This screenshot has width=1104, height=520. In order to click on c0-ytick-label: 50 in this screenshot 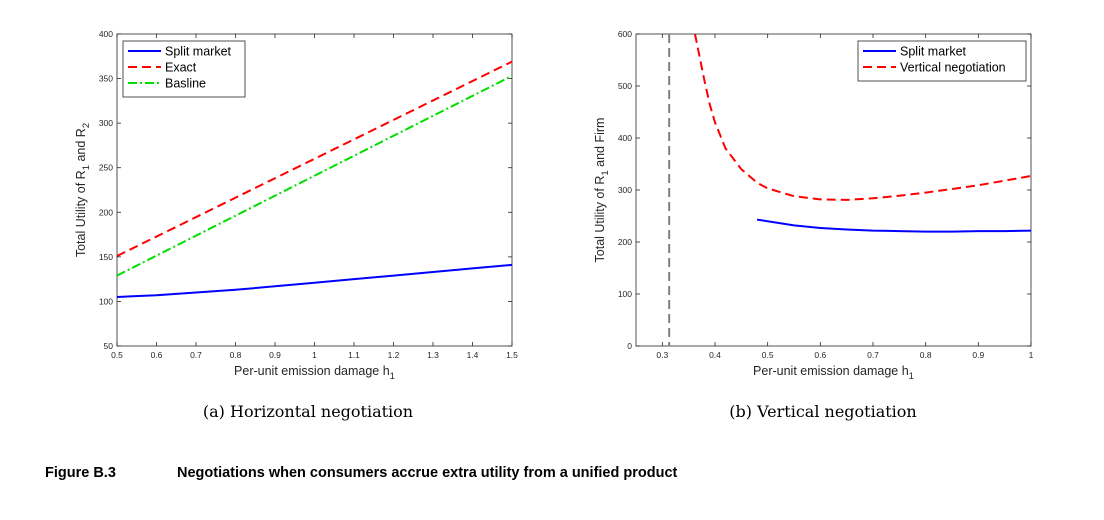, I will do `click(109, 346)`.